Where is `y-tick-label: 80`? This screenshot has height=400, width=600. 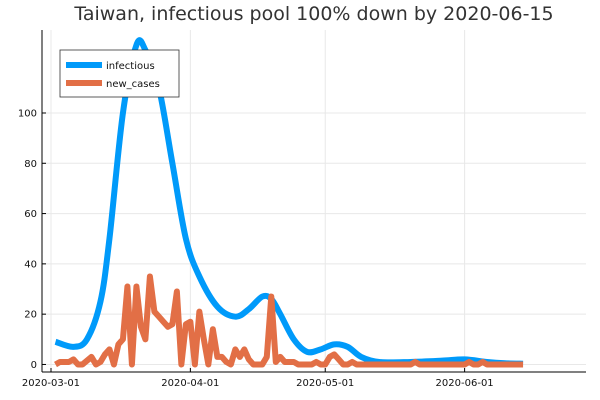 y-tick-label: 80 is located at coordinates (30, 164).